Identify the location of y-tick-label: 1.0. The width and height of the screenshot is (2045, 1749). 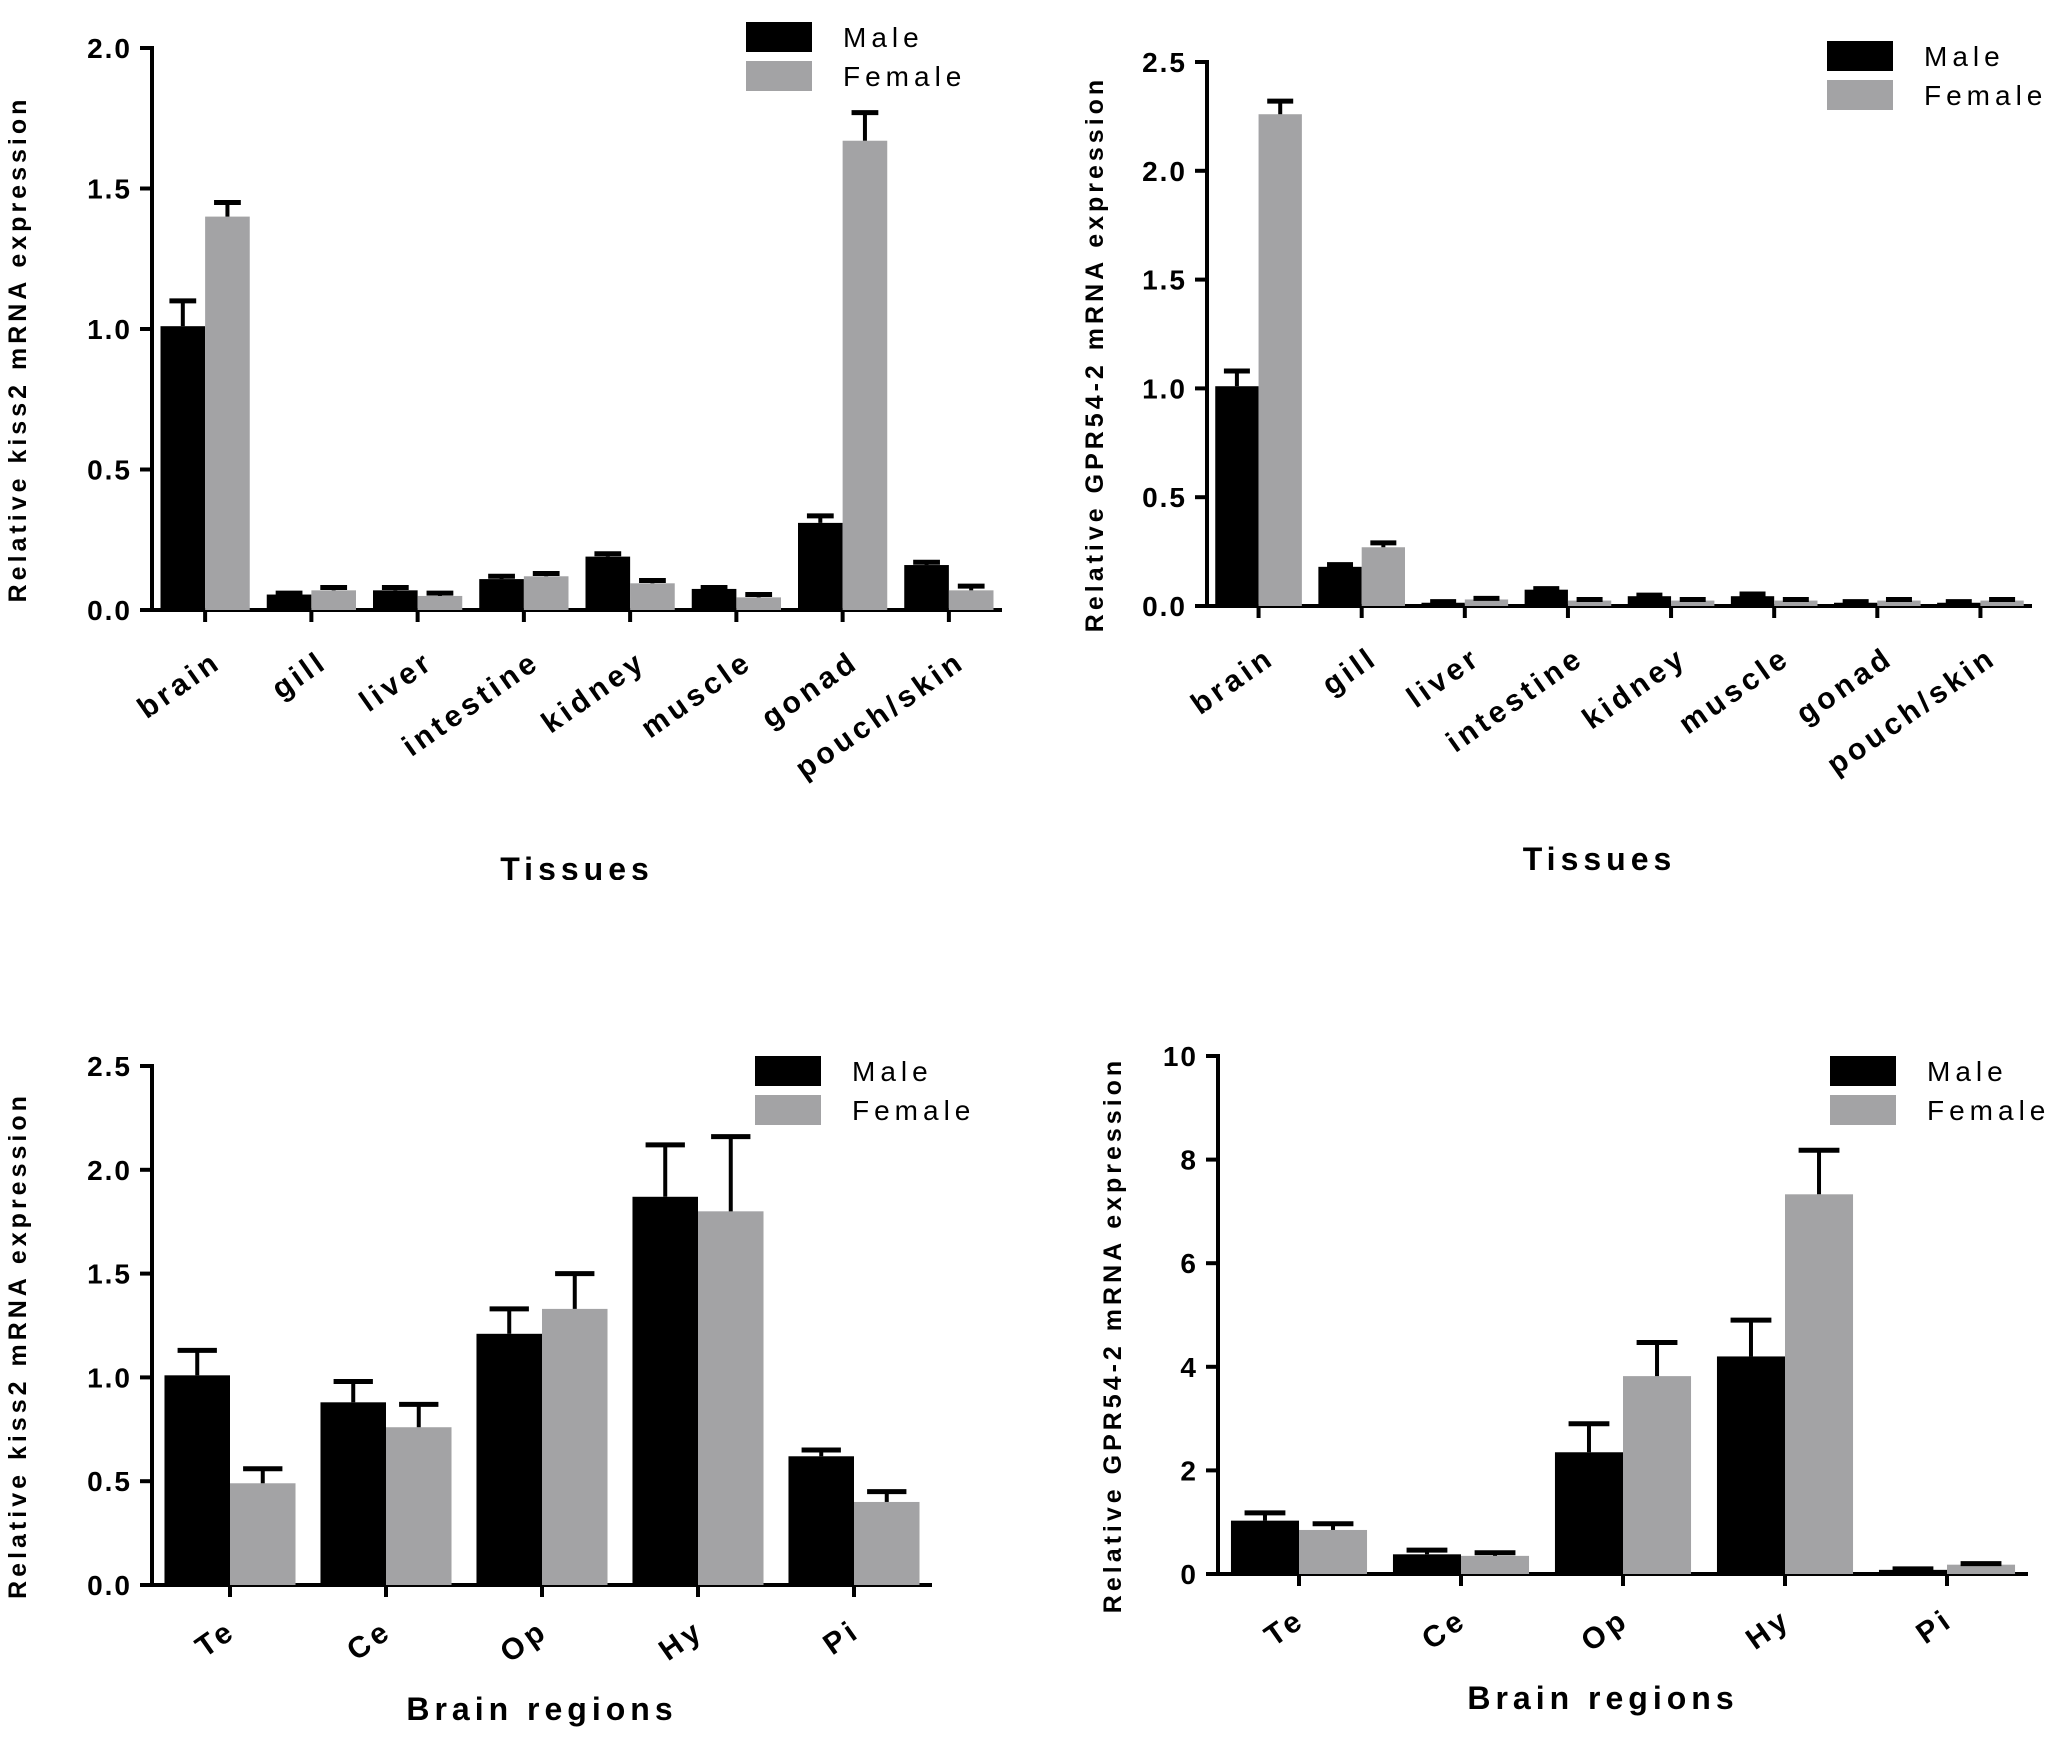
(109, 329).